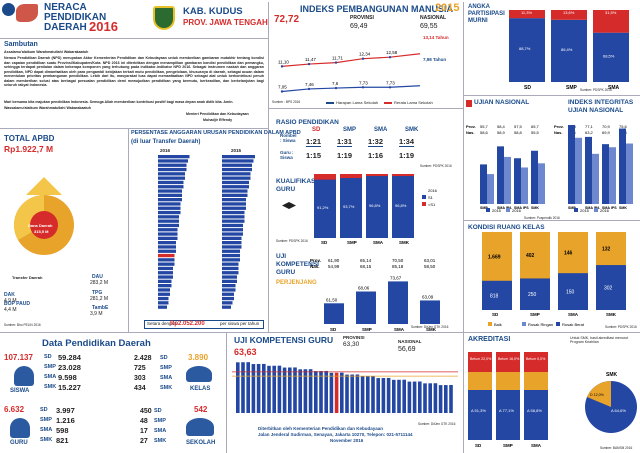 The height and width of the screenshot is (453, 640). I want to click on apbd-dana-value: 315,5 M, so click(41, 231).